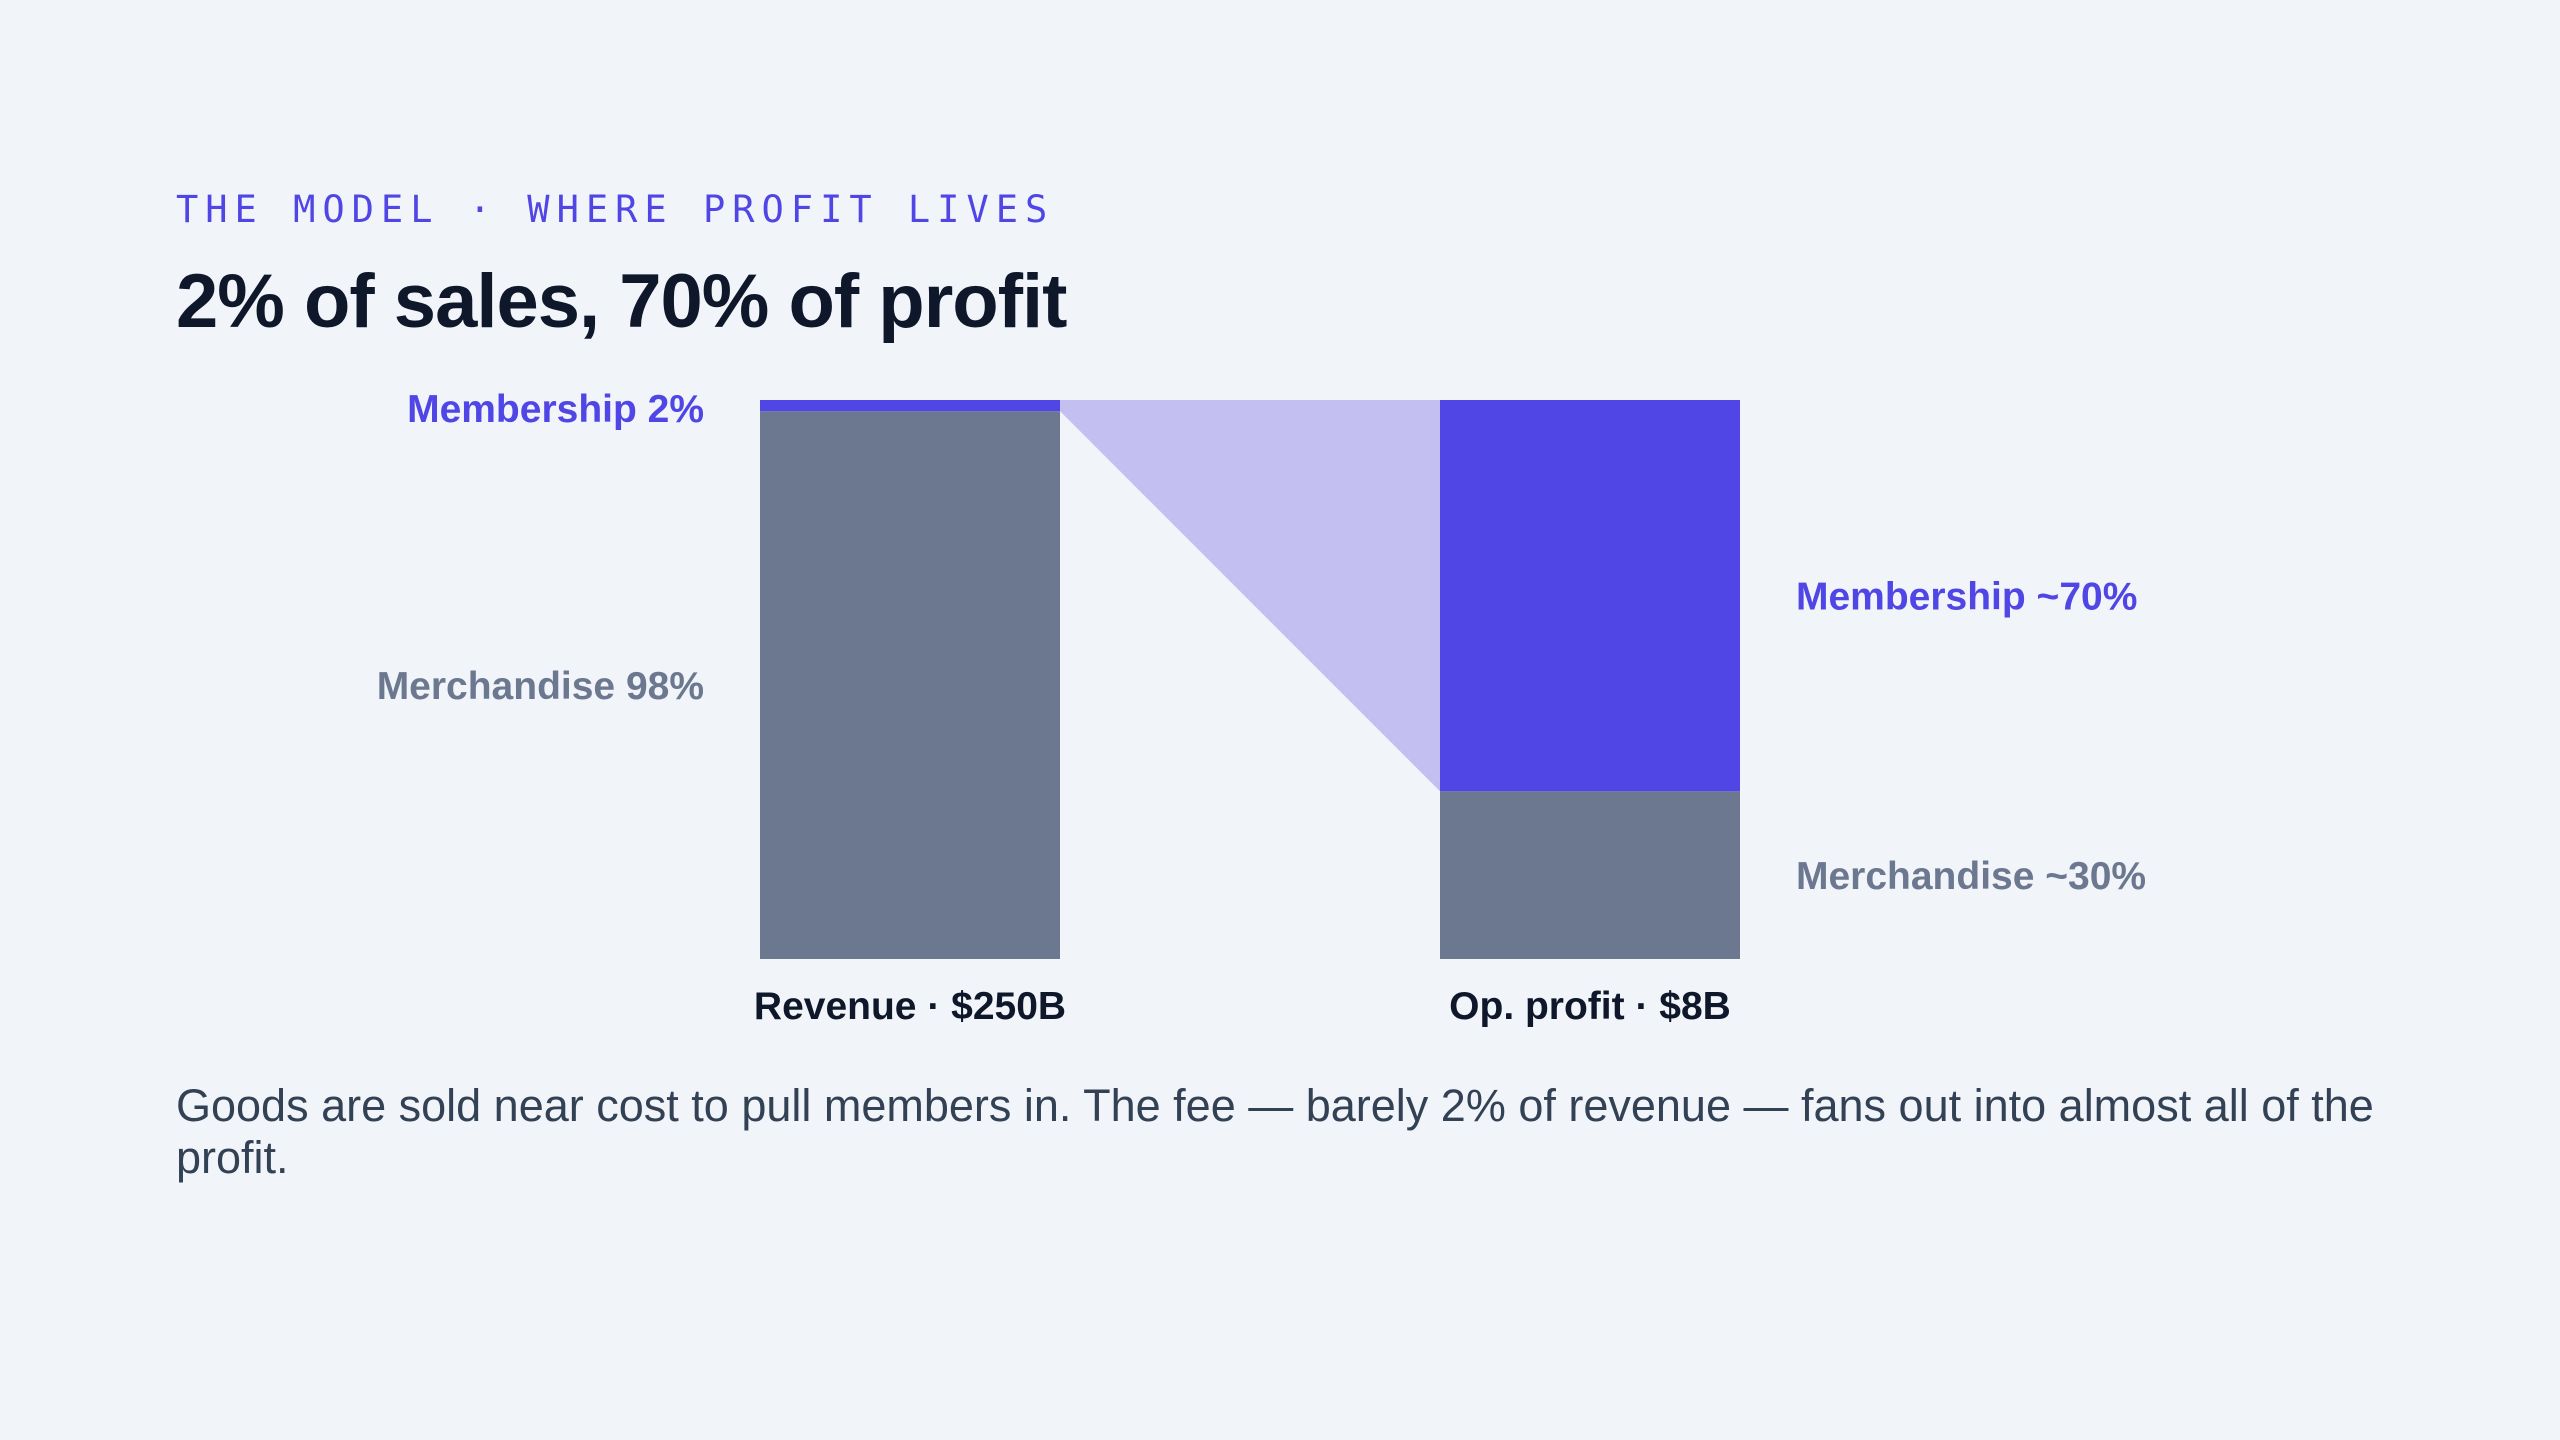 This screenshot has height=1440, width=2560. What do you see at coordinates (615, 209) in the screenshot?
I see `section-kicker: THE MODEL · WHERE PROFIT LIVES` at bounding box center [615, 209].